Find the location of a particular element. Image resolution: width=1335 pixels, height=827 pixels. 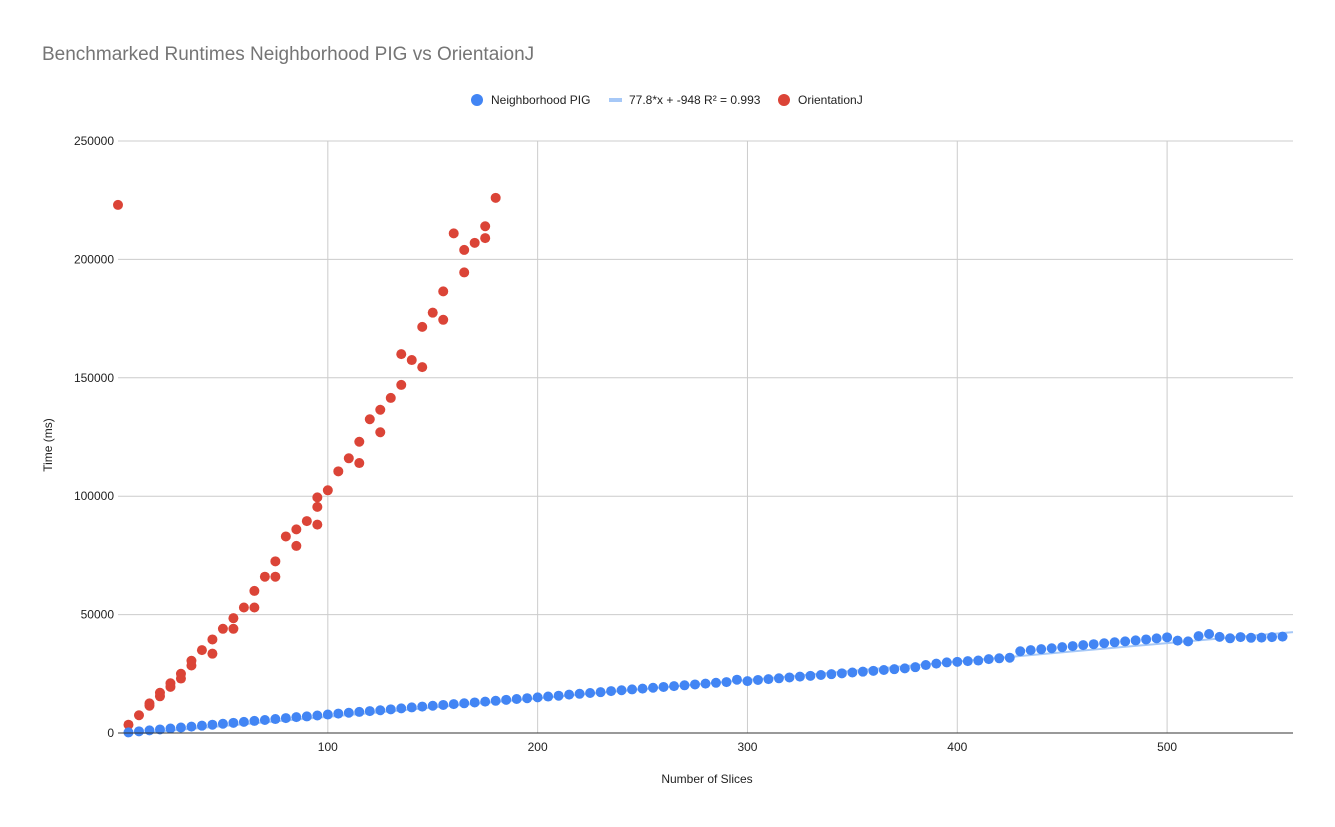

series-neighborhood-pig is located at coordinates (705, 683).